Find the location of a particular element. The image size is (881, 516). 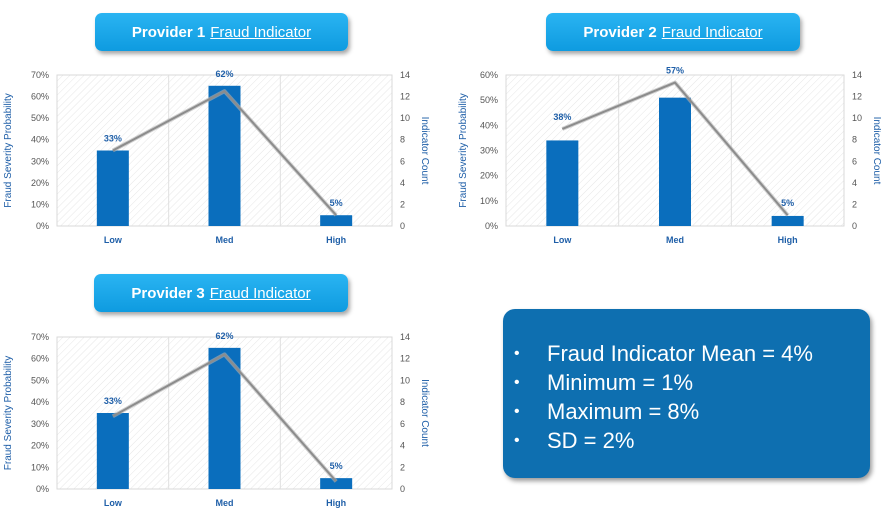

stats-item-minimum-text: Minimum = 1% is located at coordinates (620, 382).